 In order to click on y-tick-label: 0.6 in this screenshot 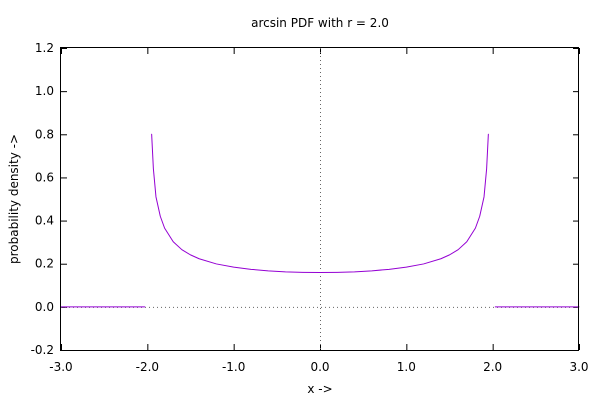, I will do `click(44, 177)`.